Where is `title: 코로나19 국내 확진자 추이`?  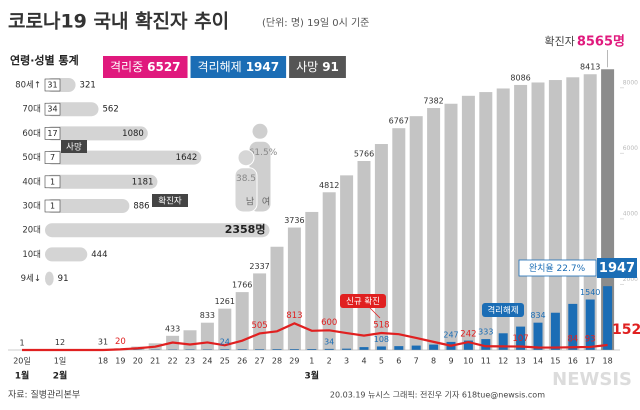
title: 코로나19 국내 확진자 추이 is located at coordinates (118, 21).